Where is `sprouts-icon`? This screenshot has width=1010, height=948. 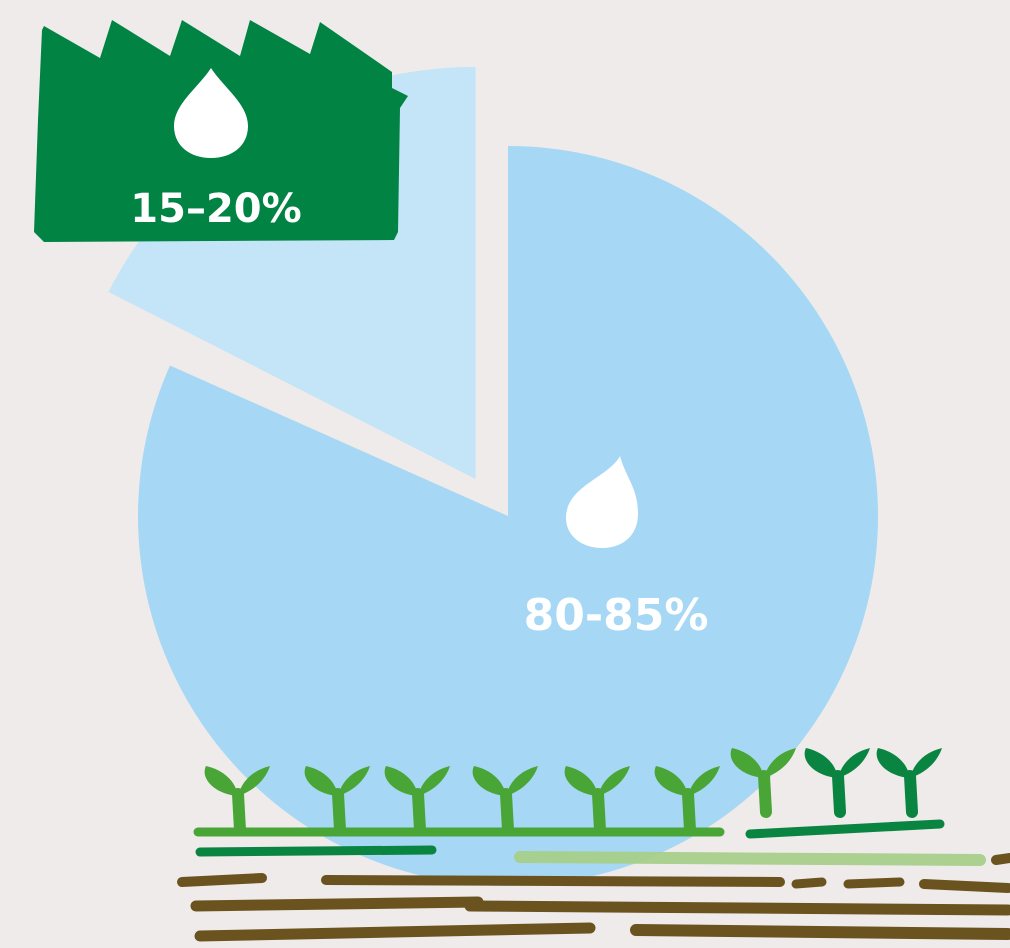 sprouts-icon is located at coordinates (567, 792).